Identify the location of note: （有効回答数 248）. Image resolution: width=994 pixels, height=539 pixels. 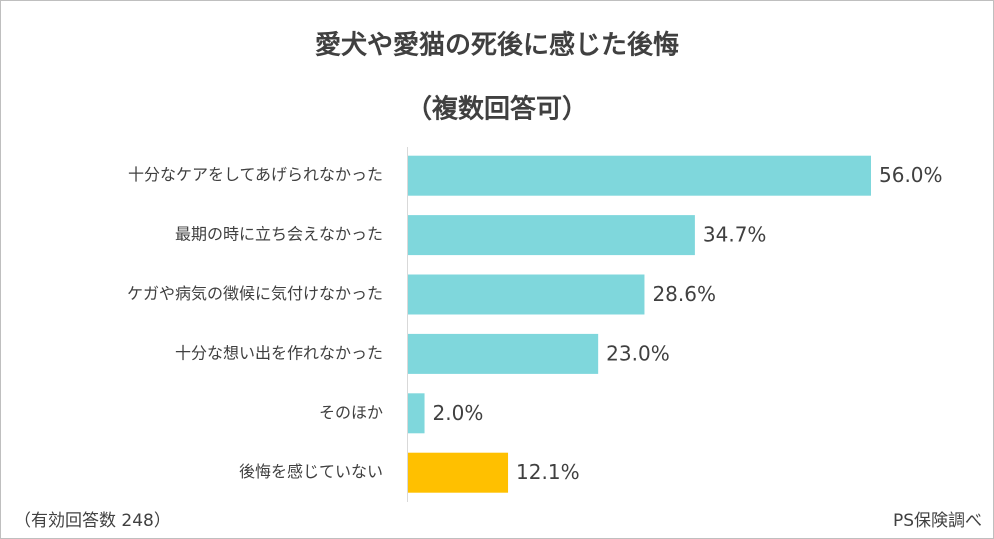
(92, 521).